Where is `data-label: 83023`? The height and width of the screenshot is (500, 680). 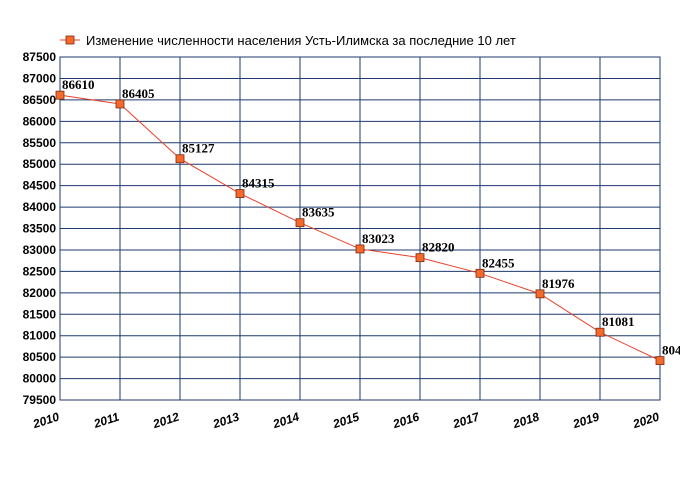 data-label: 83023 is located at coordinates (378, 238).